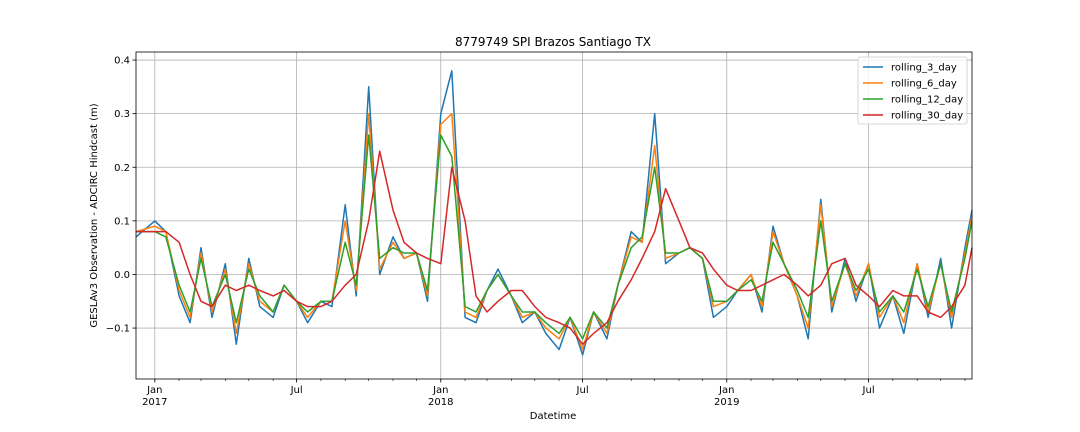  What do you see at coordinates (927, 100) in the screenshot?
I see `legend-label: rolling_12_day` at bounding box center [927, 100].